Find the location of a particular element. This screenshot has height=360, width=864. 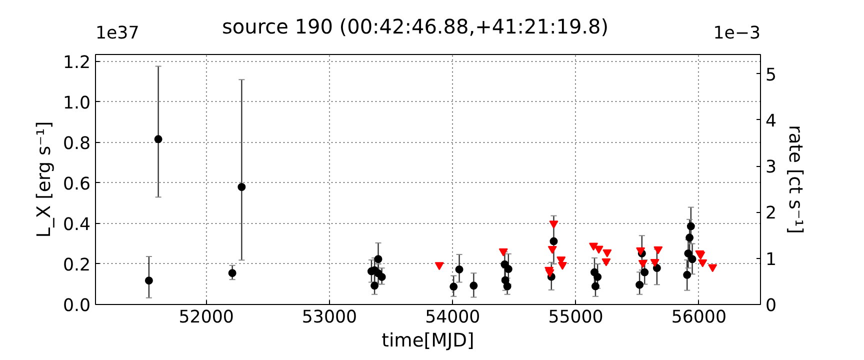

x-tick-label: 54000 is located at coordinates (452, 318).